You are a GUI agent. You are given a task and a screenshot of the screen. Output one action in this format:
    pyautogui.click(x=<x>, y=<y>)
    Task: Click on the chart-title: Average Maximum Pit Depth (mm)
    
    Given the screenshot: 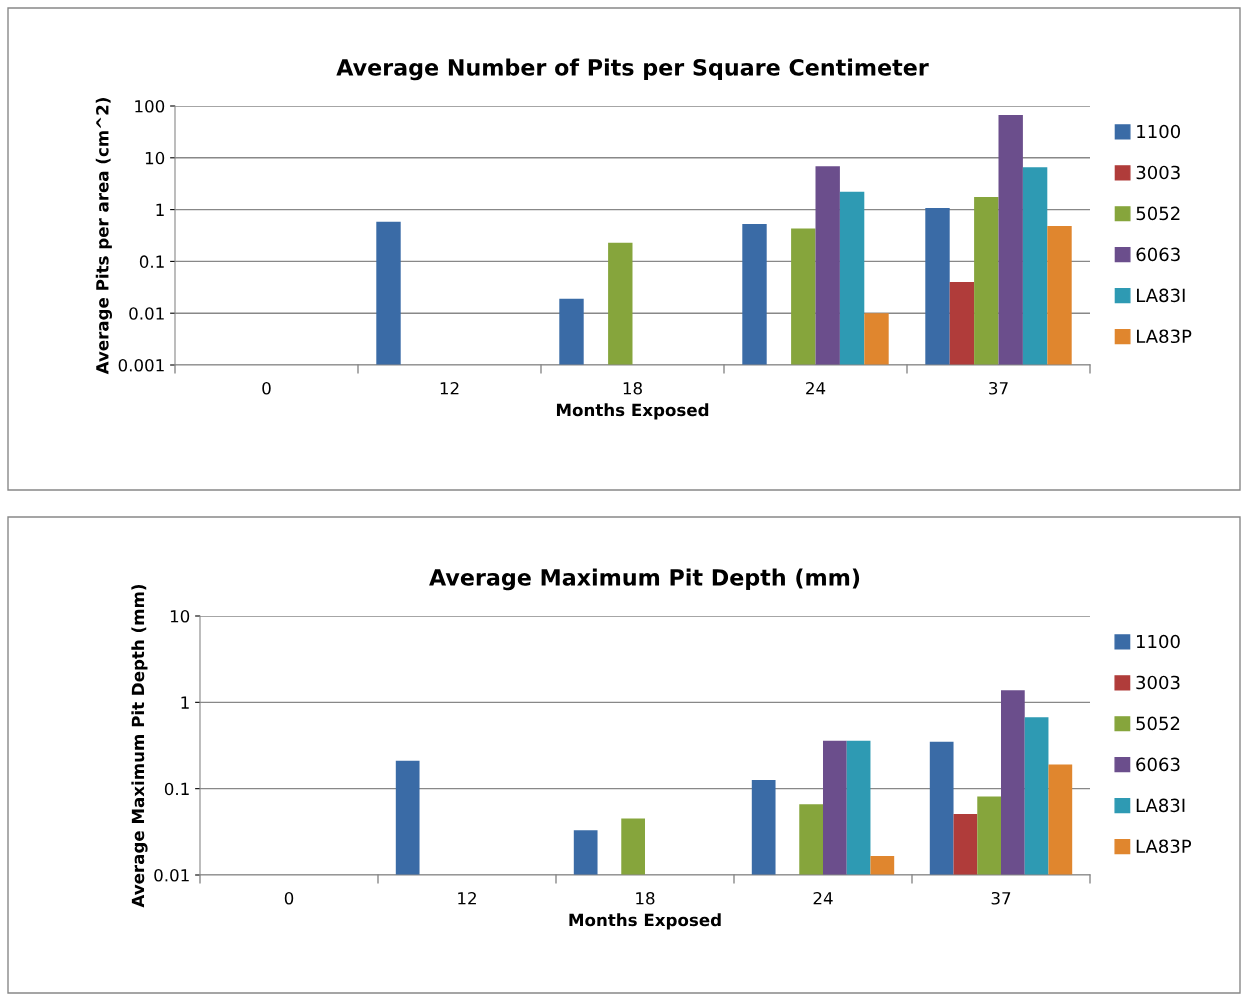 What is the action you would take?
    pyautogui.click(x=644, y=579)
    